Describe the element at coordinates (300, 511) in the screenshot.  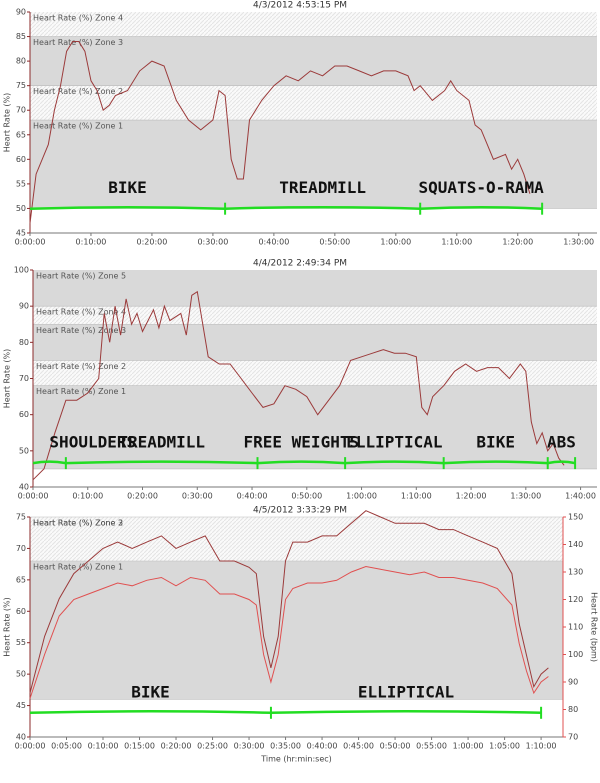
I see `chart-title: 4/5/2012 3:33:29 PM` at that location.